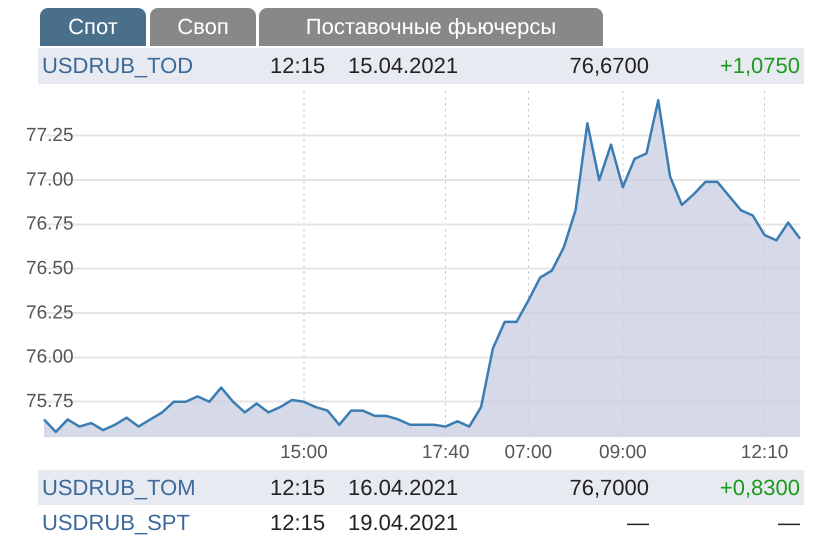 This screenshot has height=537, width=840. I want to click on text: Спот, so click(93, 27).